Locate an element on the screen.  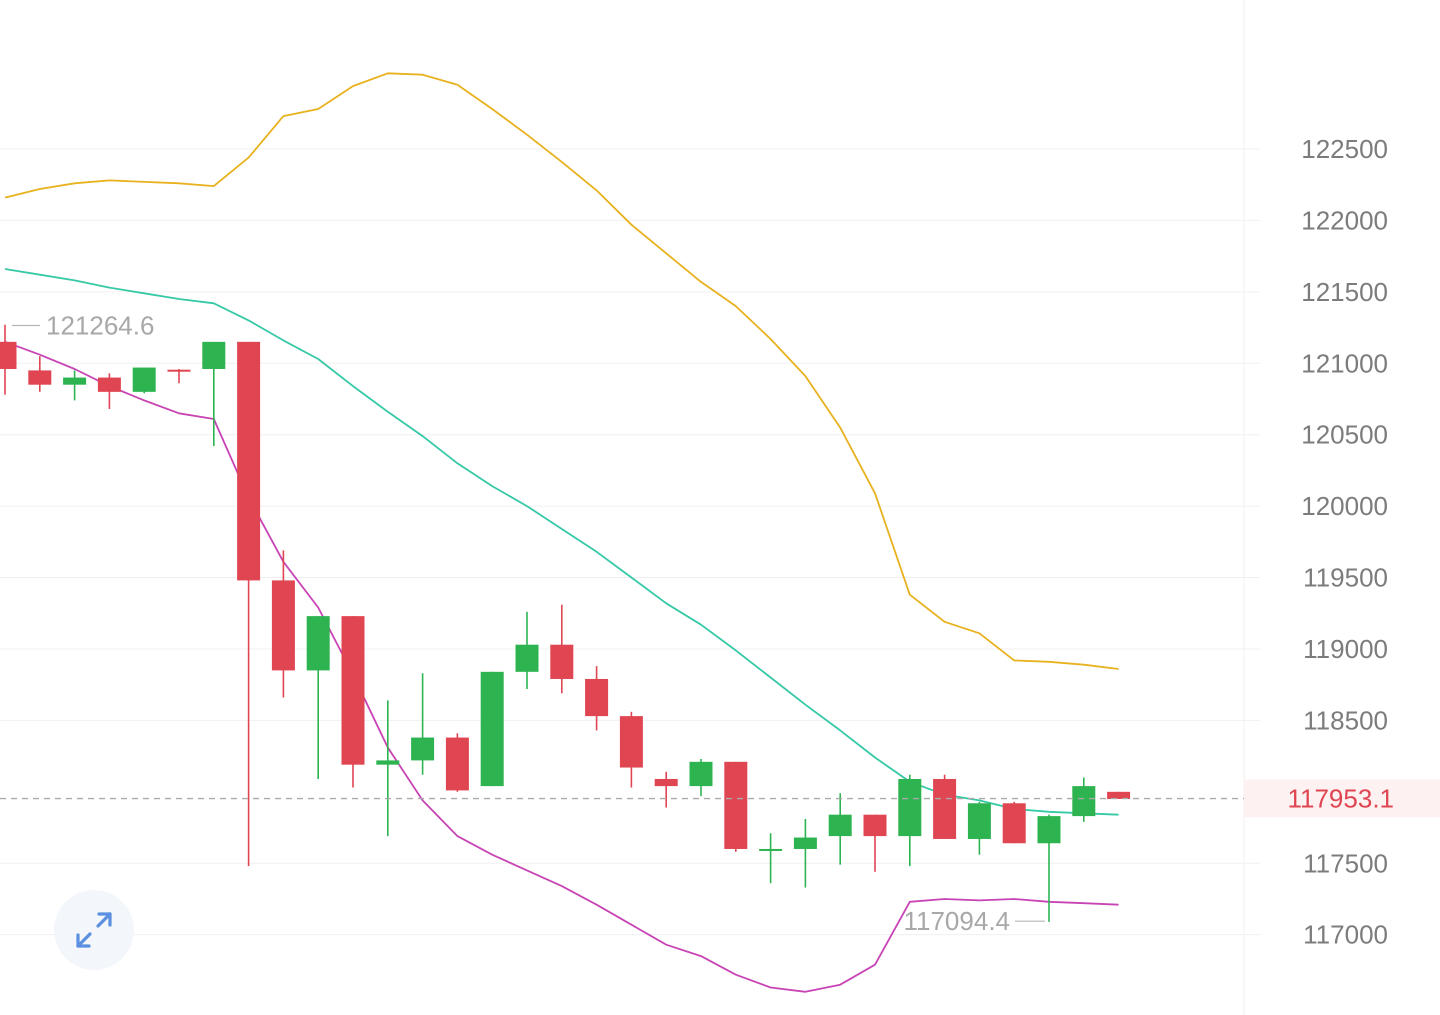
low-marker-label: 117094.4 is located at coordinates (956, 921).